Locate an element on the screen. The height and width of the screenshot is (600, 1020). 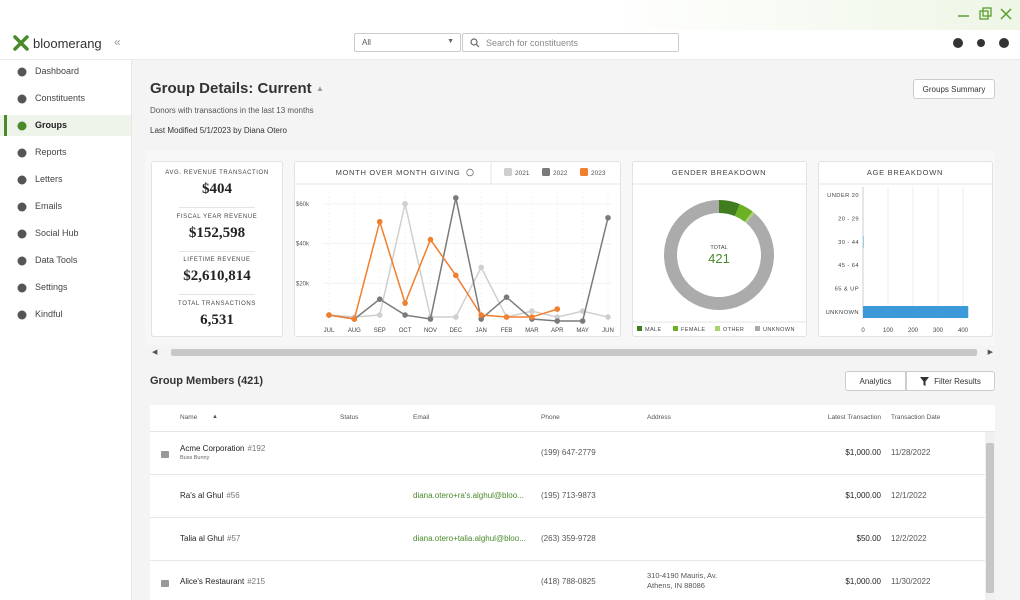
column-header: Status is located at coordinates (349, 417).